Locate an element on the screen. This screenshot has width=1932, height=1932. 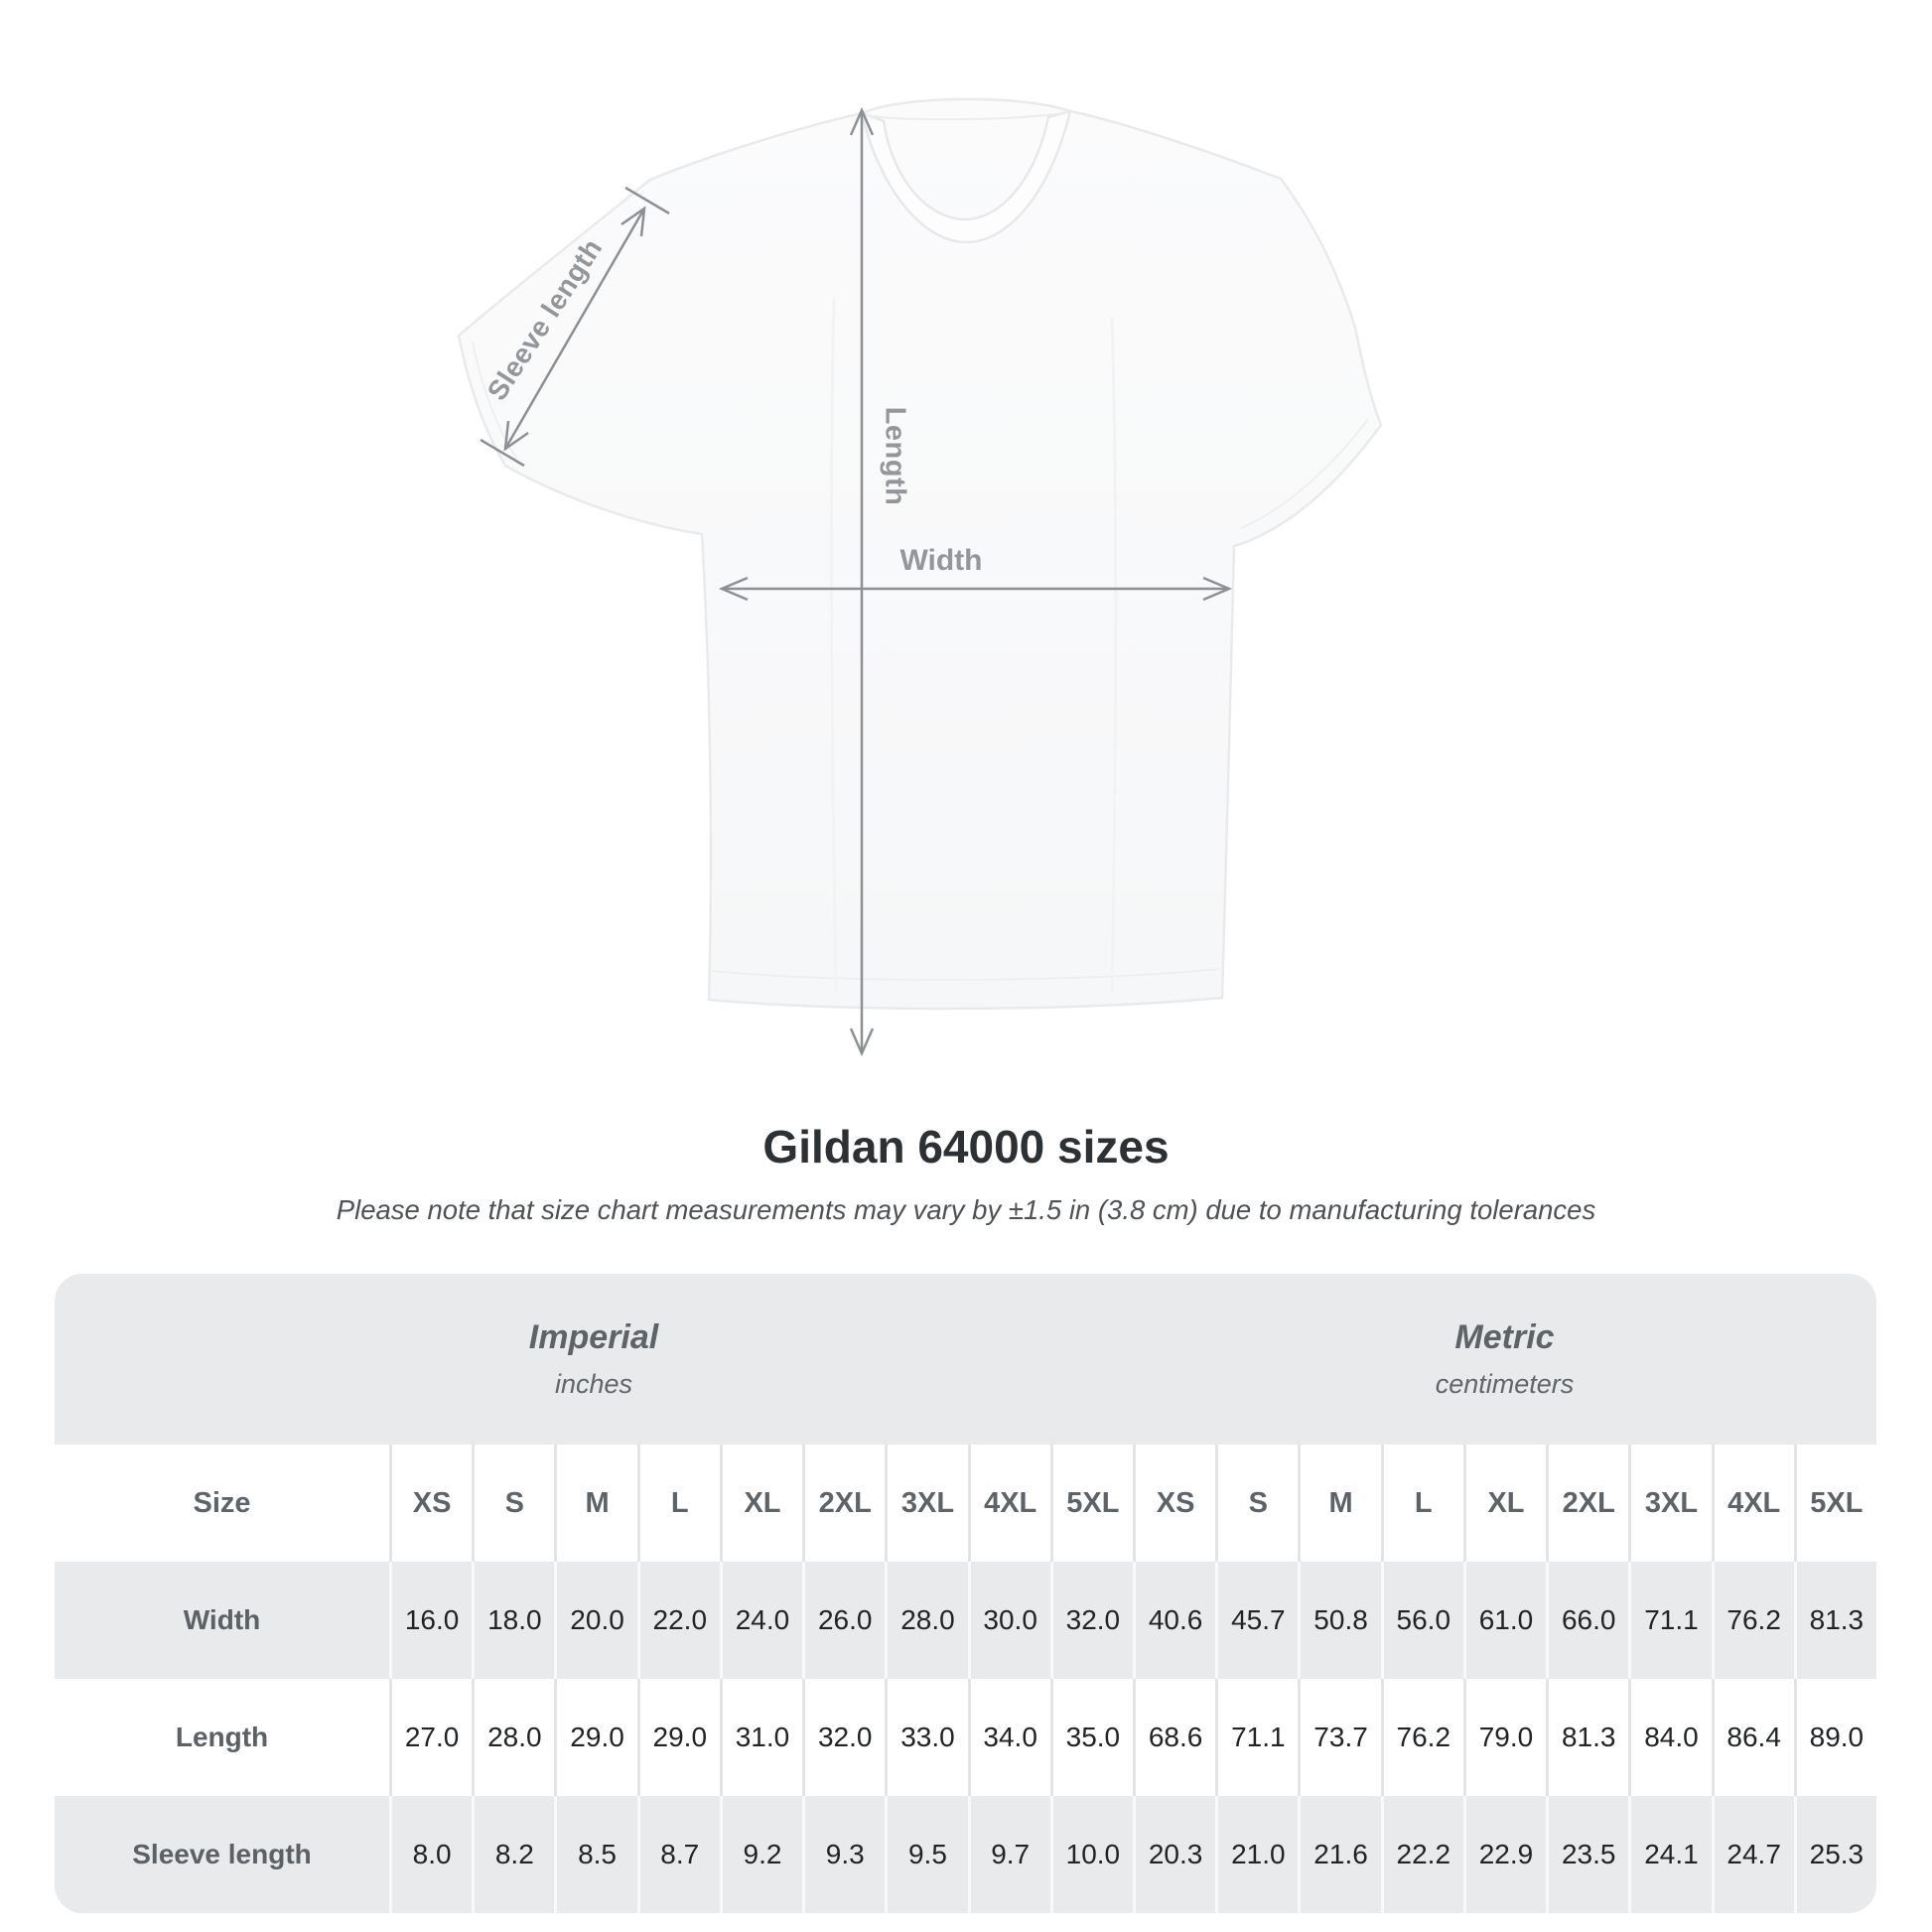
value-cell: 22.2 is located at coordinates (1422, 1855).